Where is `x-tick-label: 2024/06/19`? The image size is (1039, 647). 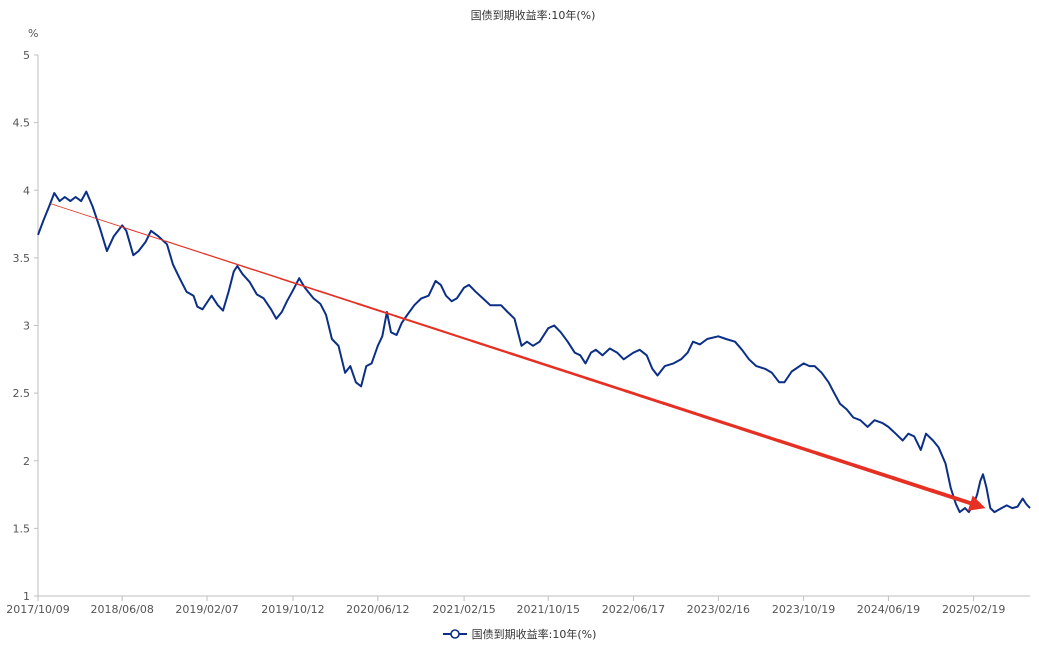
x-tick-label: 2024/06/19 is located at coordinates (888, 609).